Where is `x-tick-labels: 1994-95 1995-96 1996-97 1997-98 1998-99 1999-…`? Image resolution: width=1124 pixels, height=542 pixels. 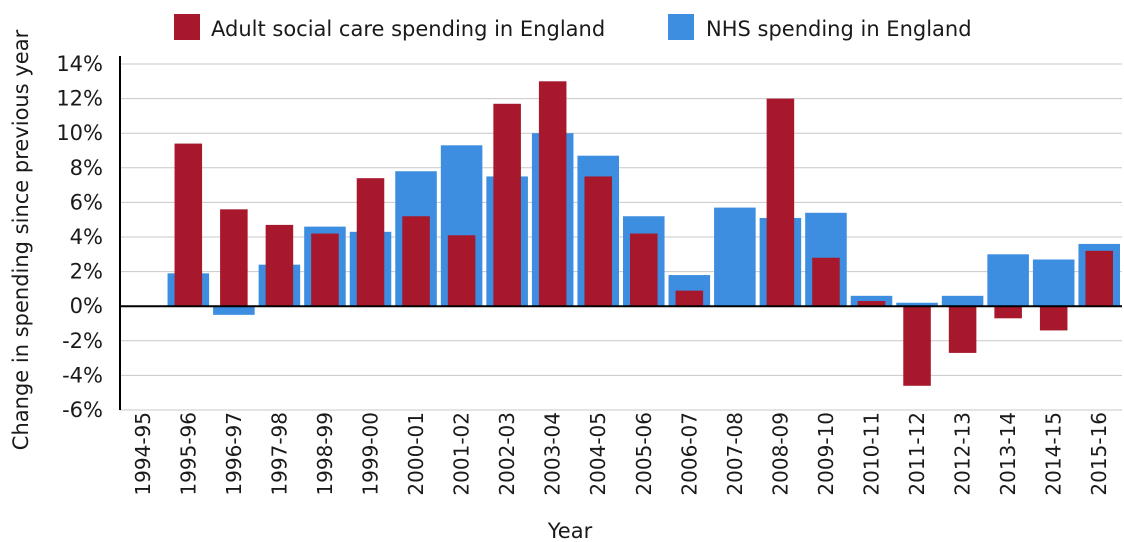
x-tick-labels: 1994-95 1995-96 1996-97 1997-98 1998-99 1999-… is located at coordinates (621, 454).